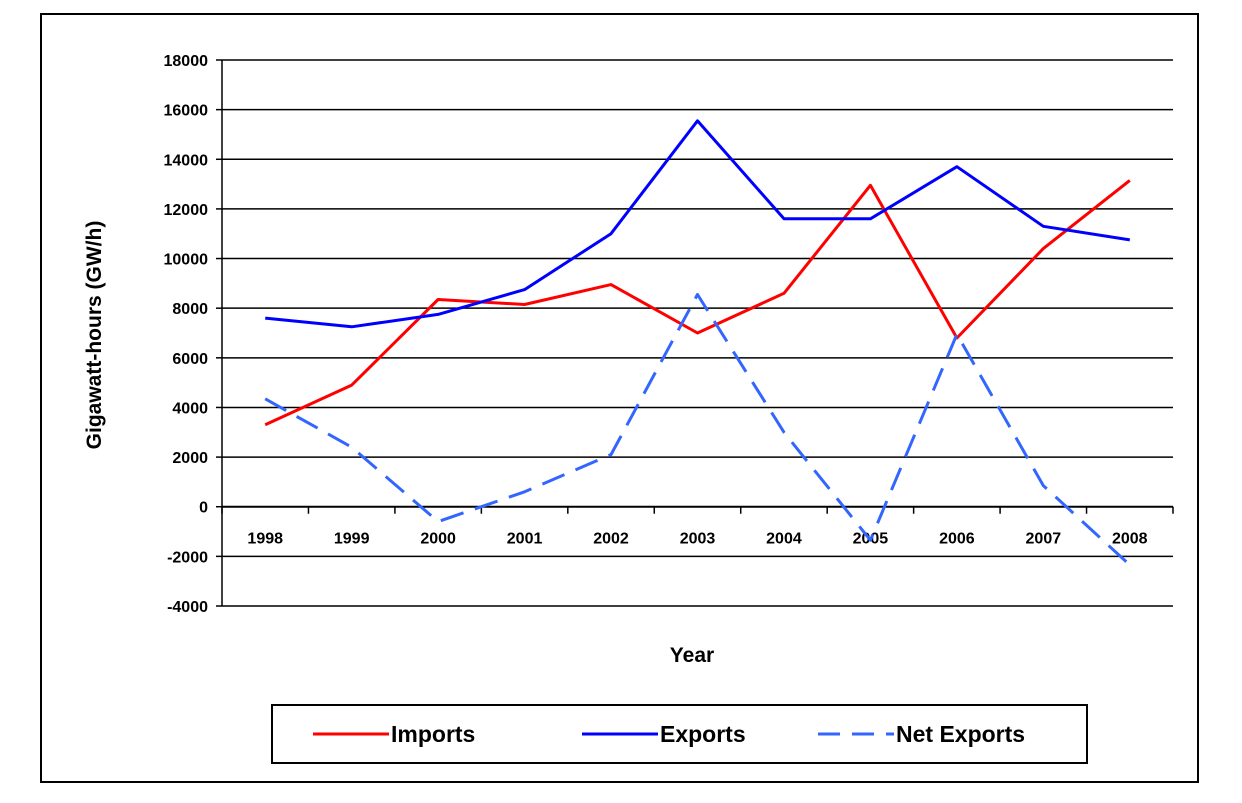  I want to click on legend-box, so click(679, 734).